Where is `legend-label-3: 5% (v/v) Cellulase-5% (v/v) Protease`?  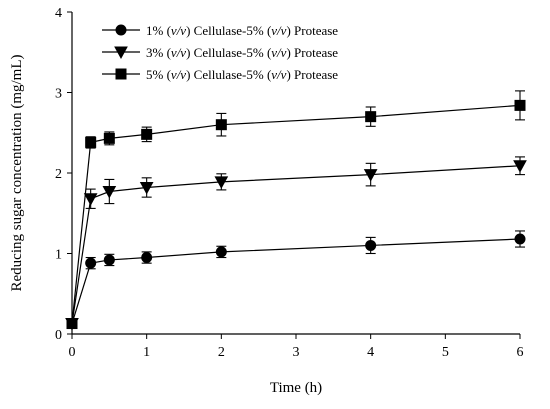 legend-label-3: 5% (v/v) Cellulase-5% (v/v) Protease is located at coordinates (242, 74).